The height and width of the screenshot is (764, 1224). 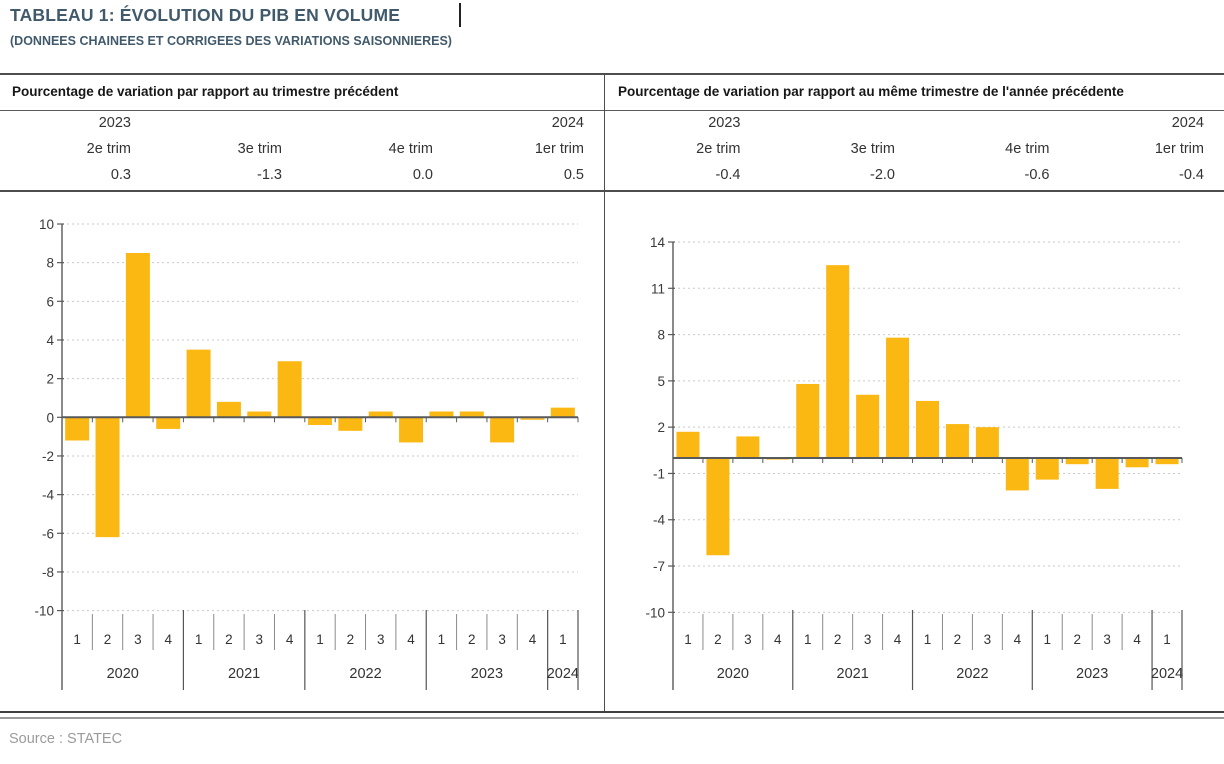 I want to click on source-note: Source : STATEC, so click(x=66, y=739).